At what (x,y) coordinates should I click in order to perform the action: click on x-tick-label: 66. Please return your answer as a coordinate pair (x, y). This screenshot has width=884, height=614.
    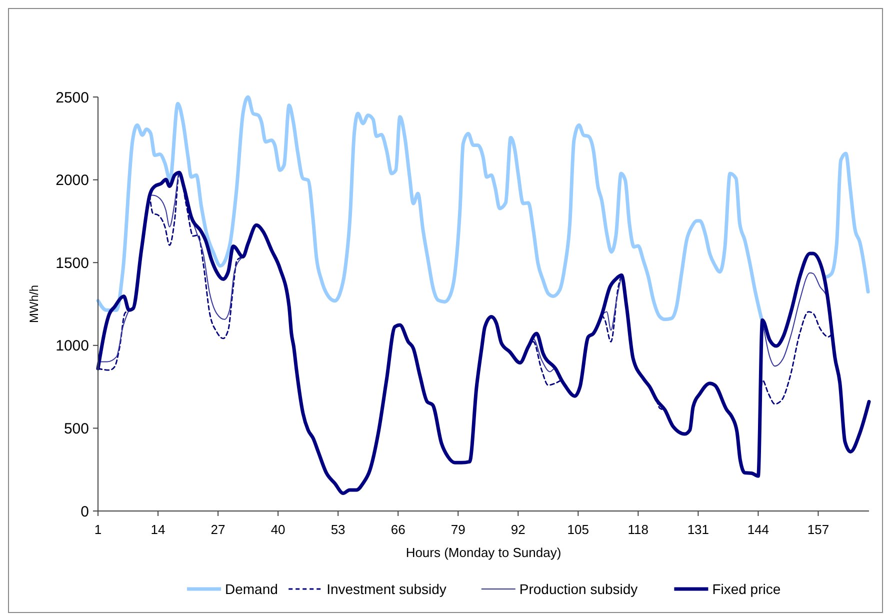
    Looking at the image, I should click on (398, 529).